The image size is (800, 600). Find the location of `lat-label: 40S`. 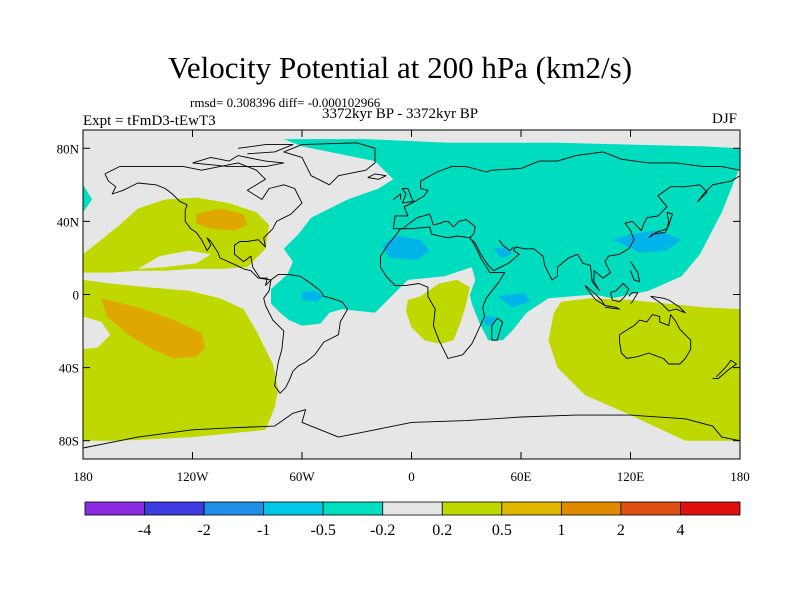

lat-label: 40S is located at coordinates (69, 368).